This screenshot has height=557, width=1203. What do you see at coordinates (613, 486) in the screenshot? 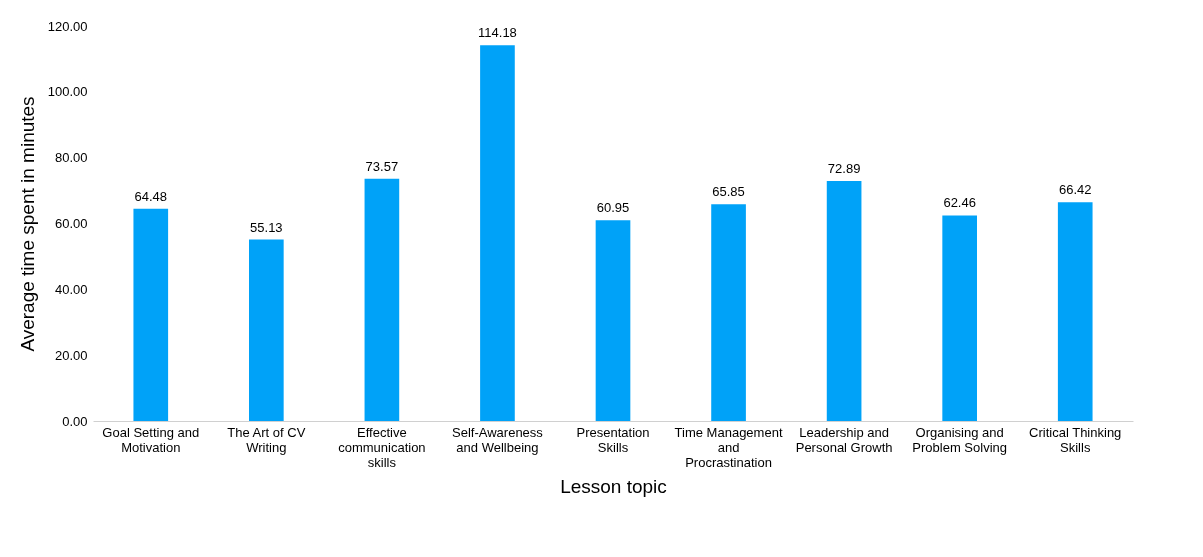
I see `x-axis-title: Lesson topic` at bounding box center [613, 486].